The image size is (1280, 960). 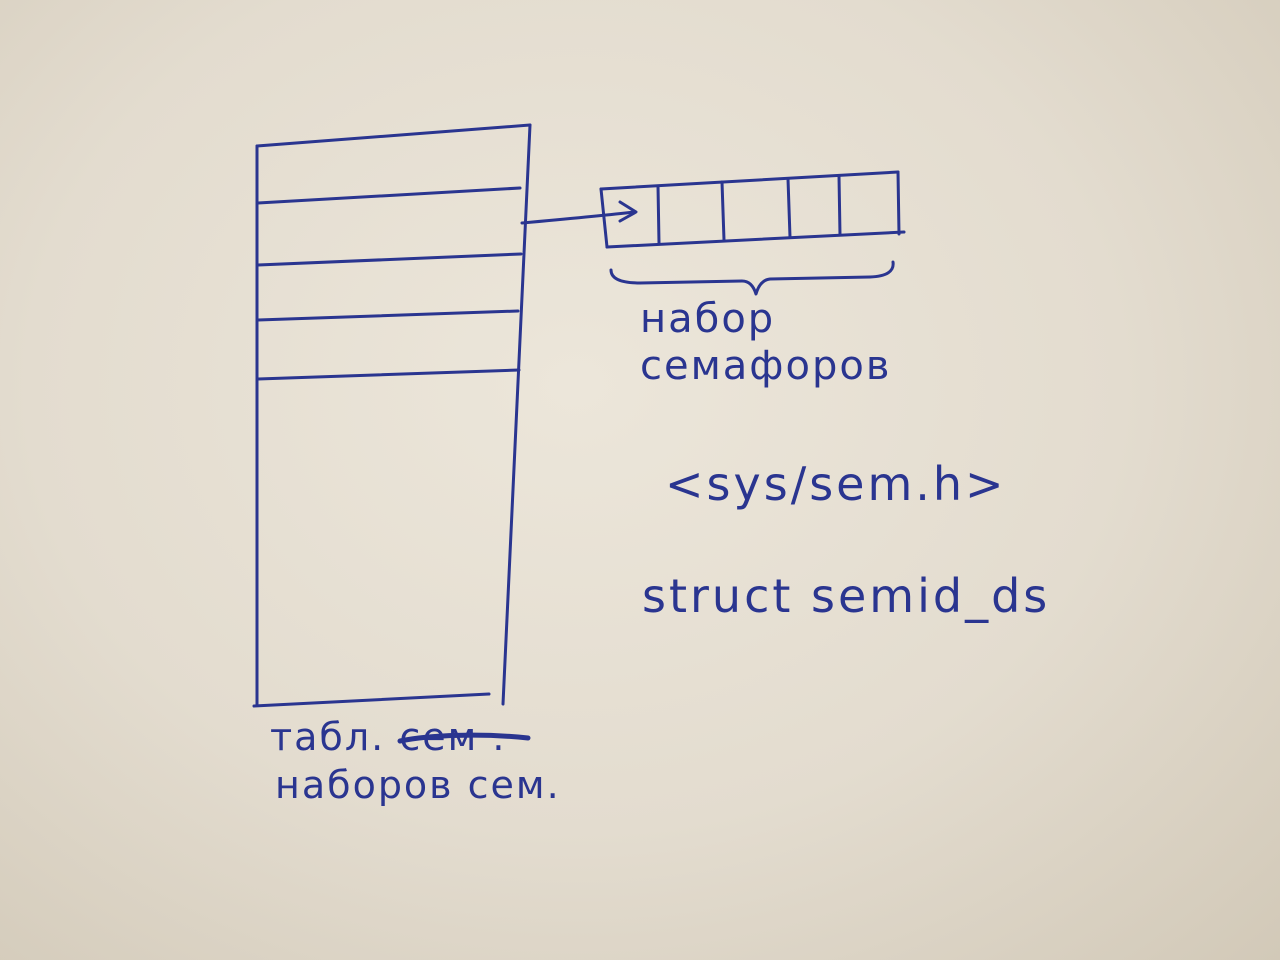 What do you see at coordinates (516, 414) in the screenshot?
I see `table-right-edge` at bounding box center [516, 414].